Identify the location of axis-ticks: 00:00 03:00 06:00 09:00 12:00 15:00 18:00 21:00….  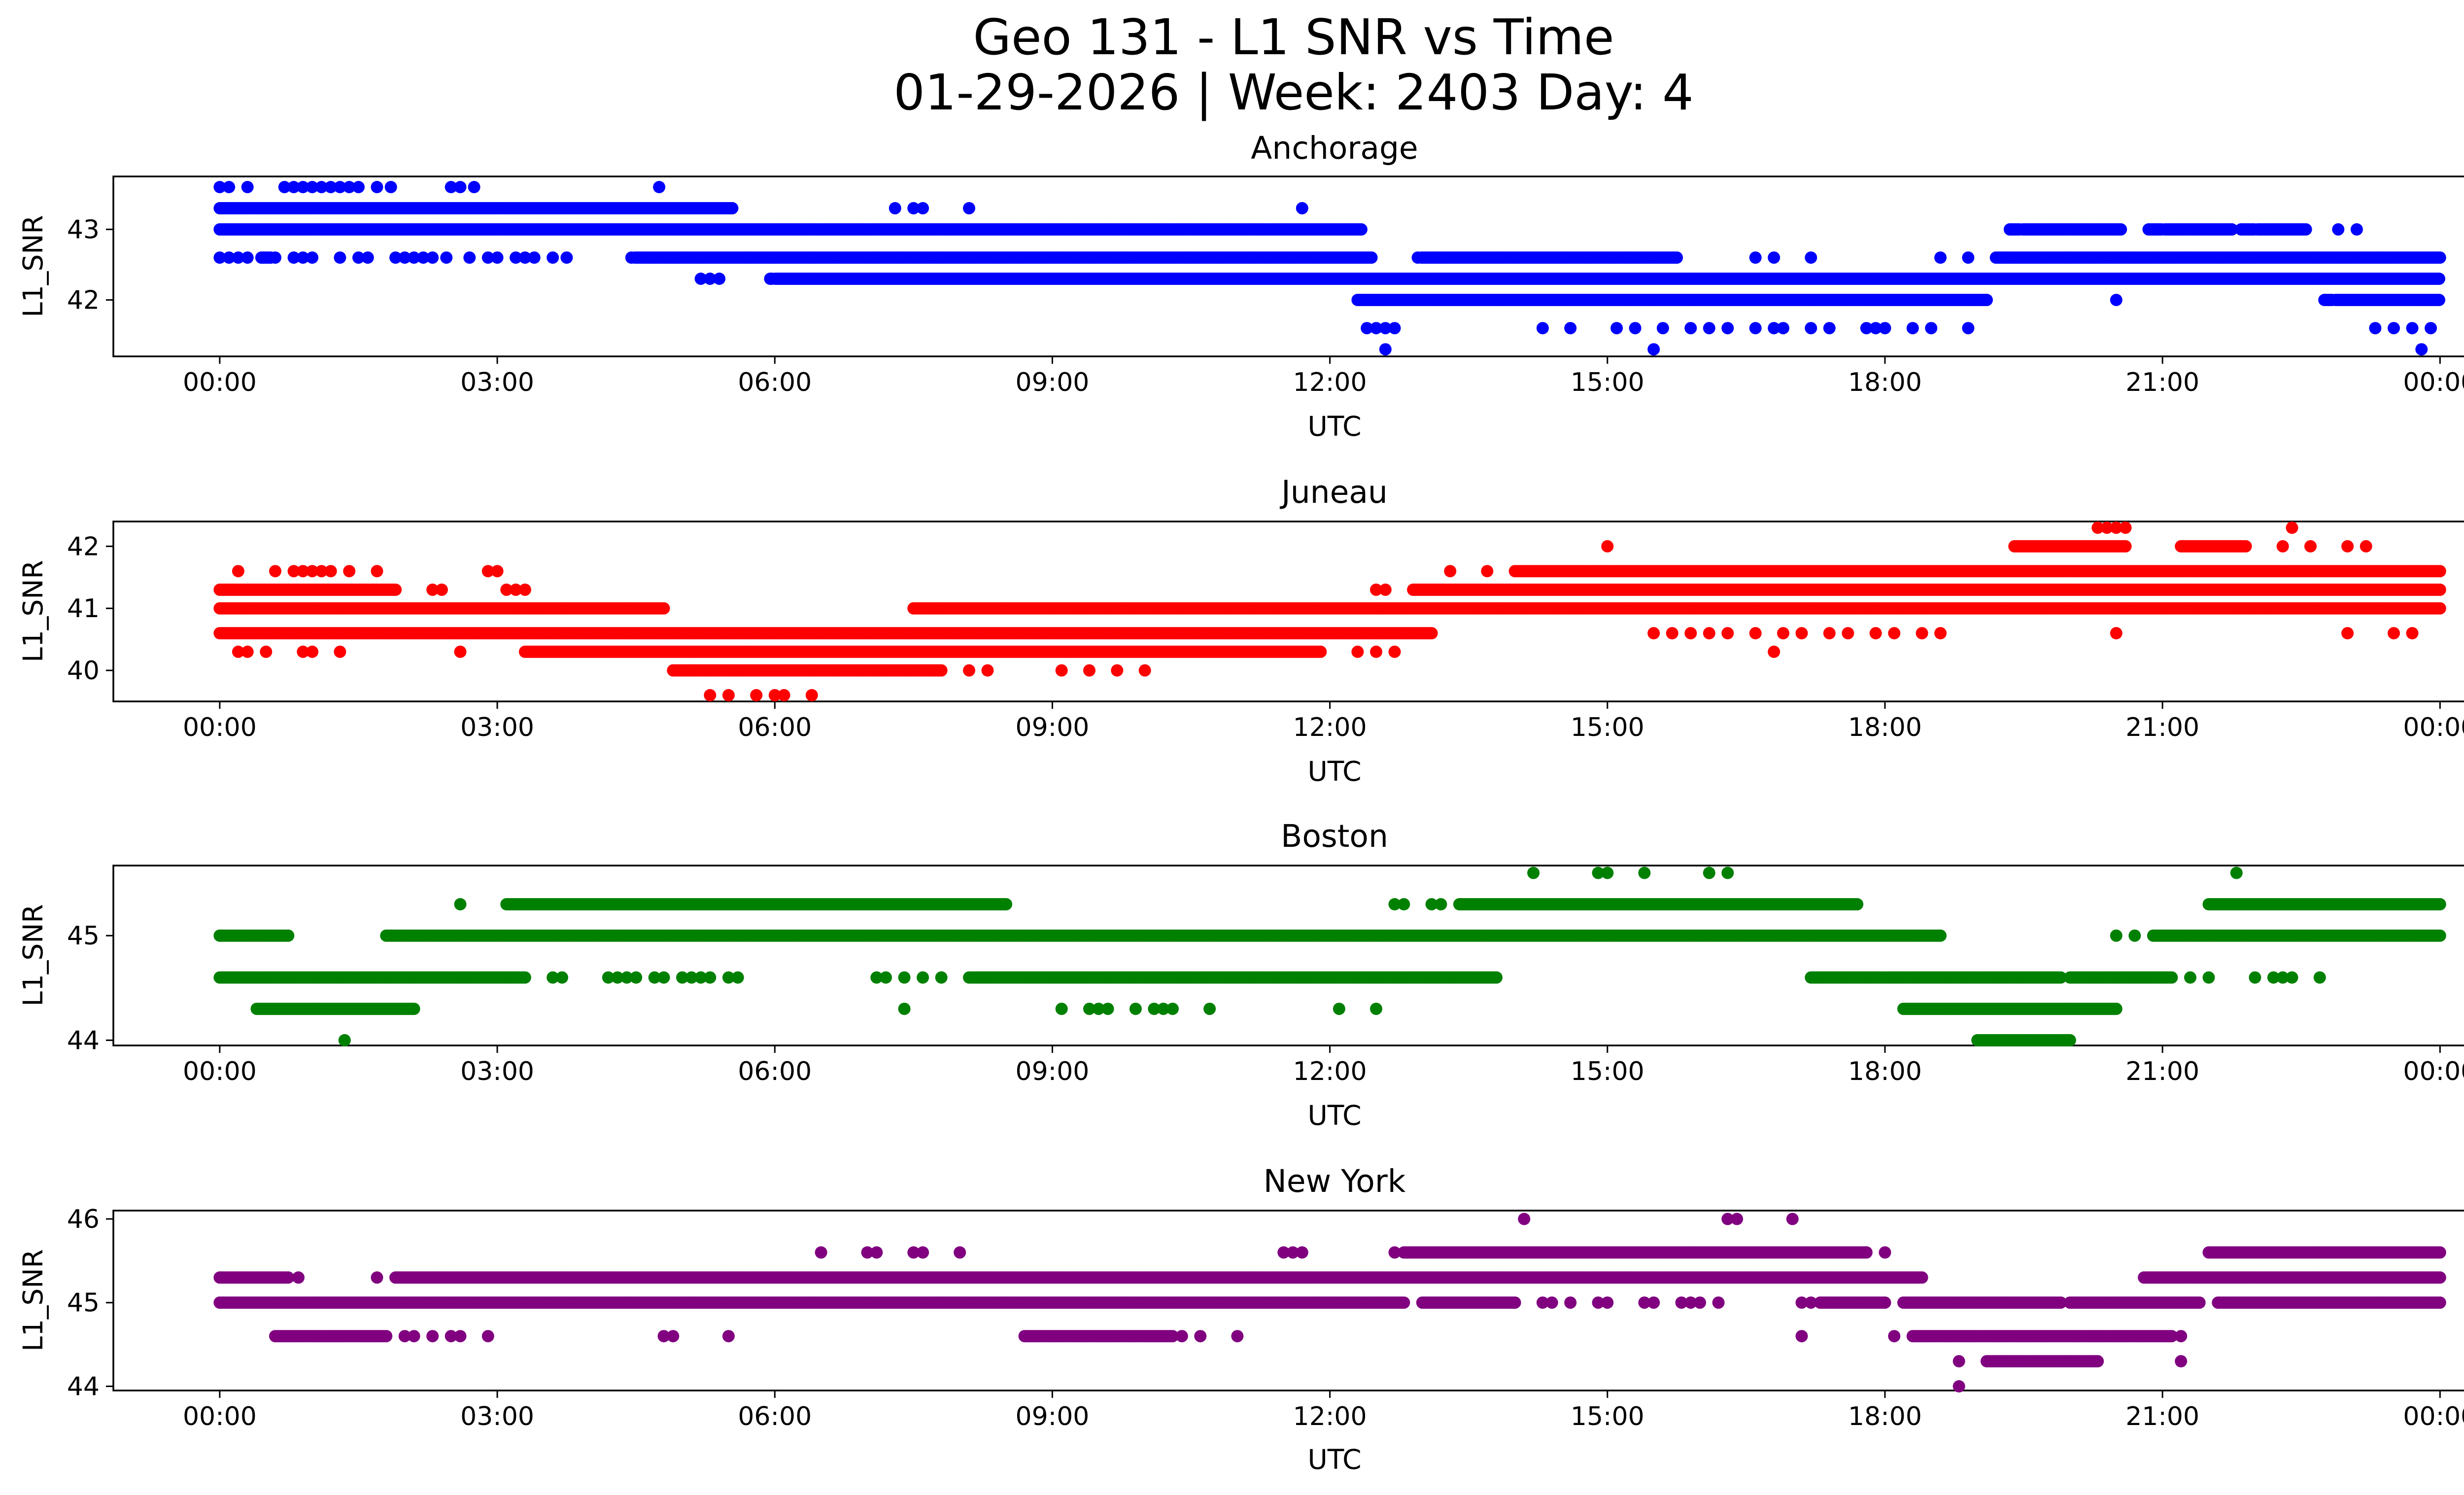
(1265, 306).